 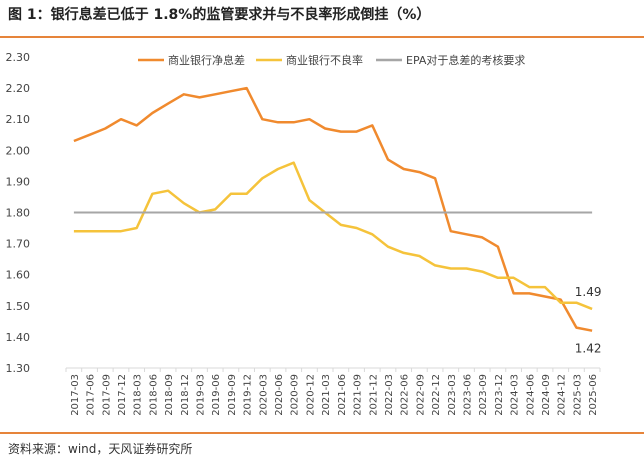 I want to click on data-label: 1.49, so click(x=588, y=292).